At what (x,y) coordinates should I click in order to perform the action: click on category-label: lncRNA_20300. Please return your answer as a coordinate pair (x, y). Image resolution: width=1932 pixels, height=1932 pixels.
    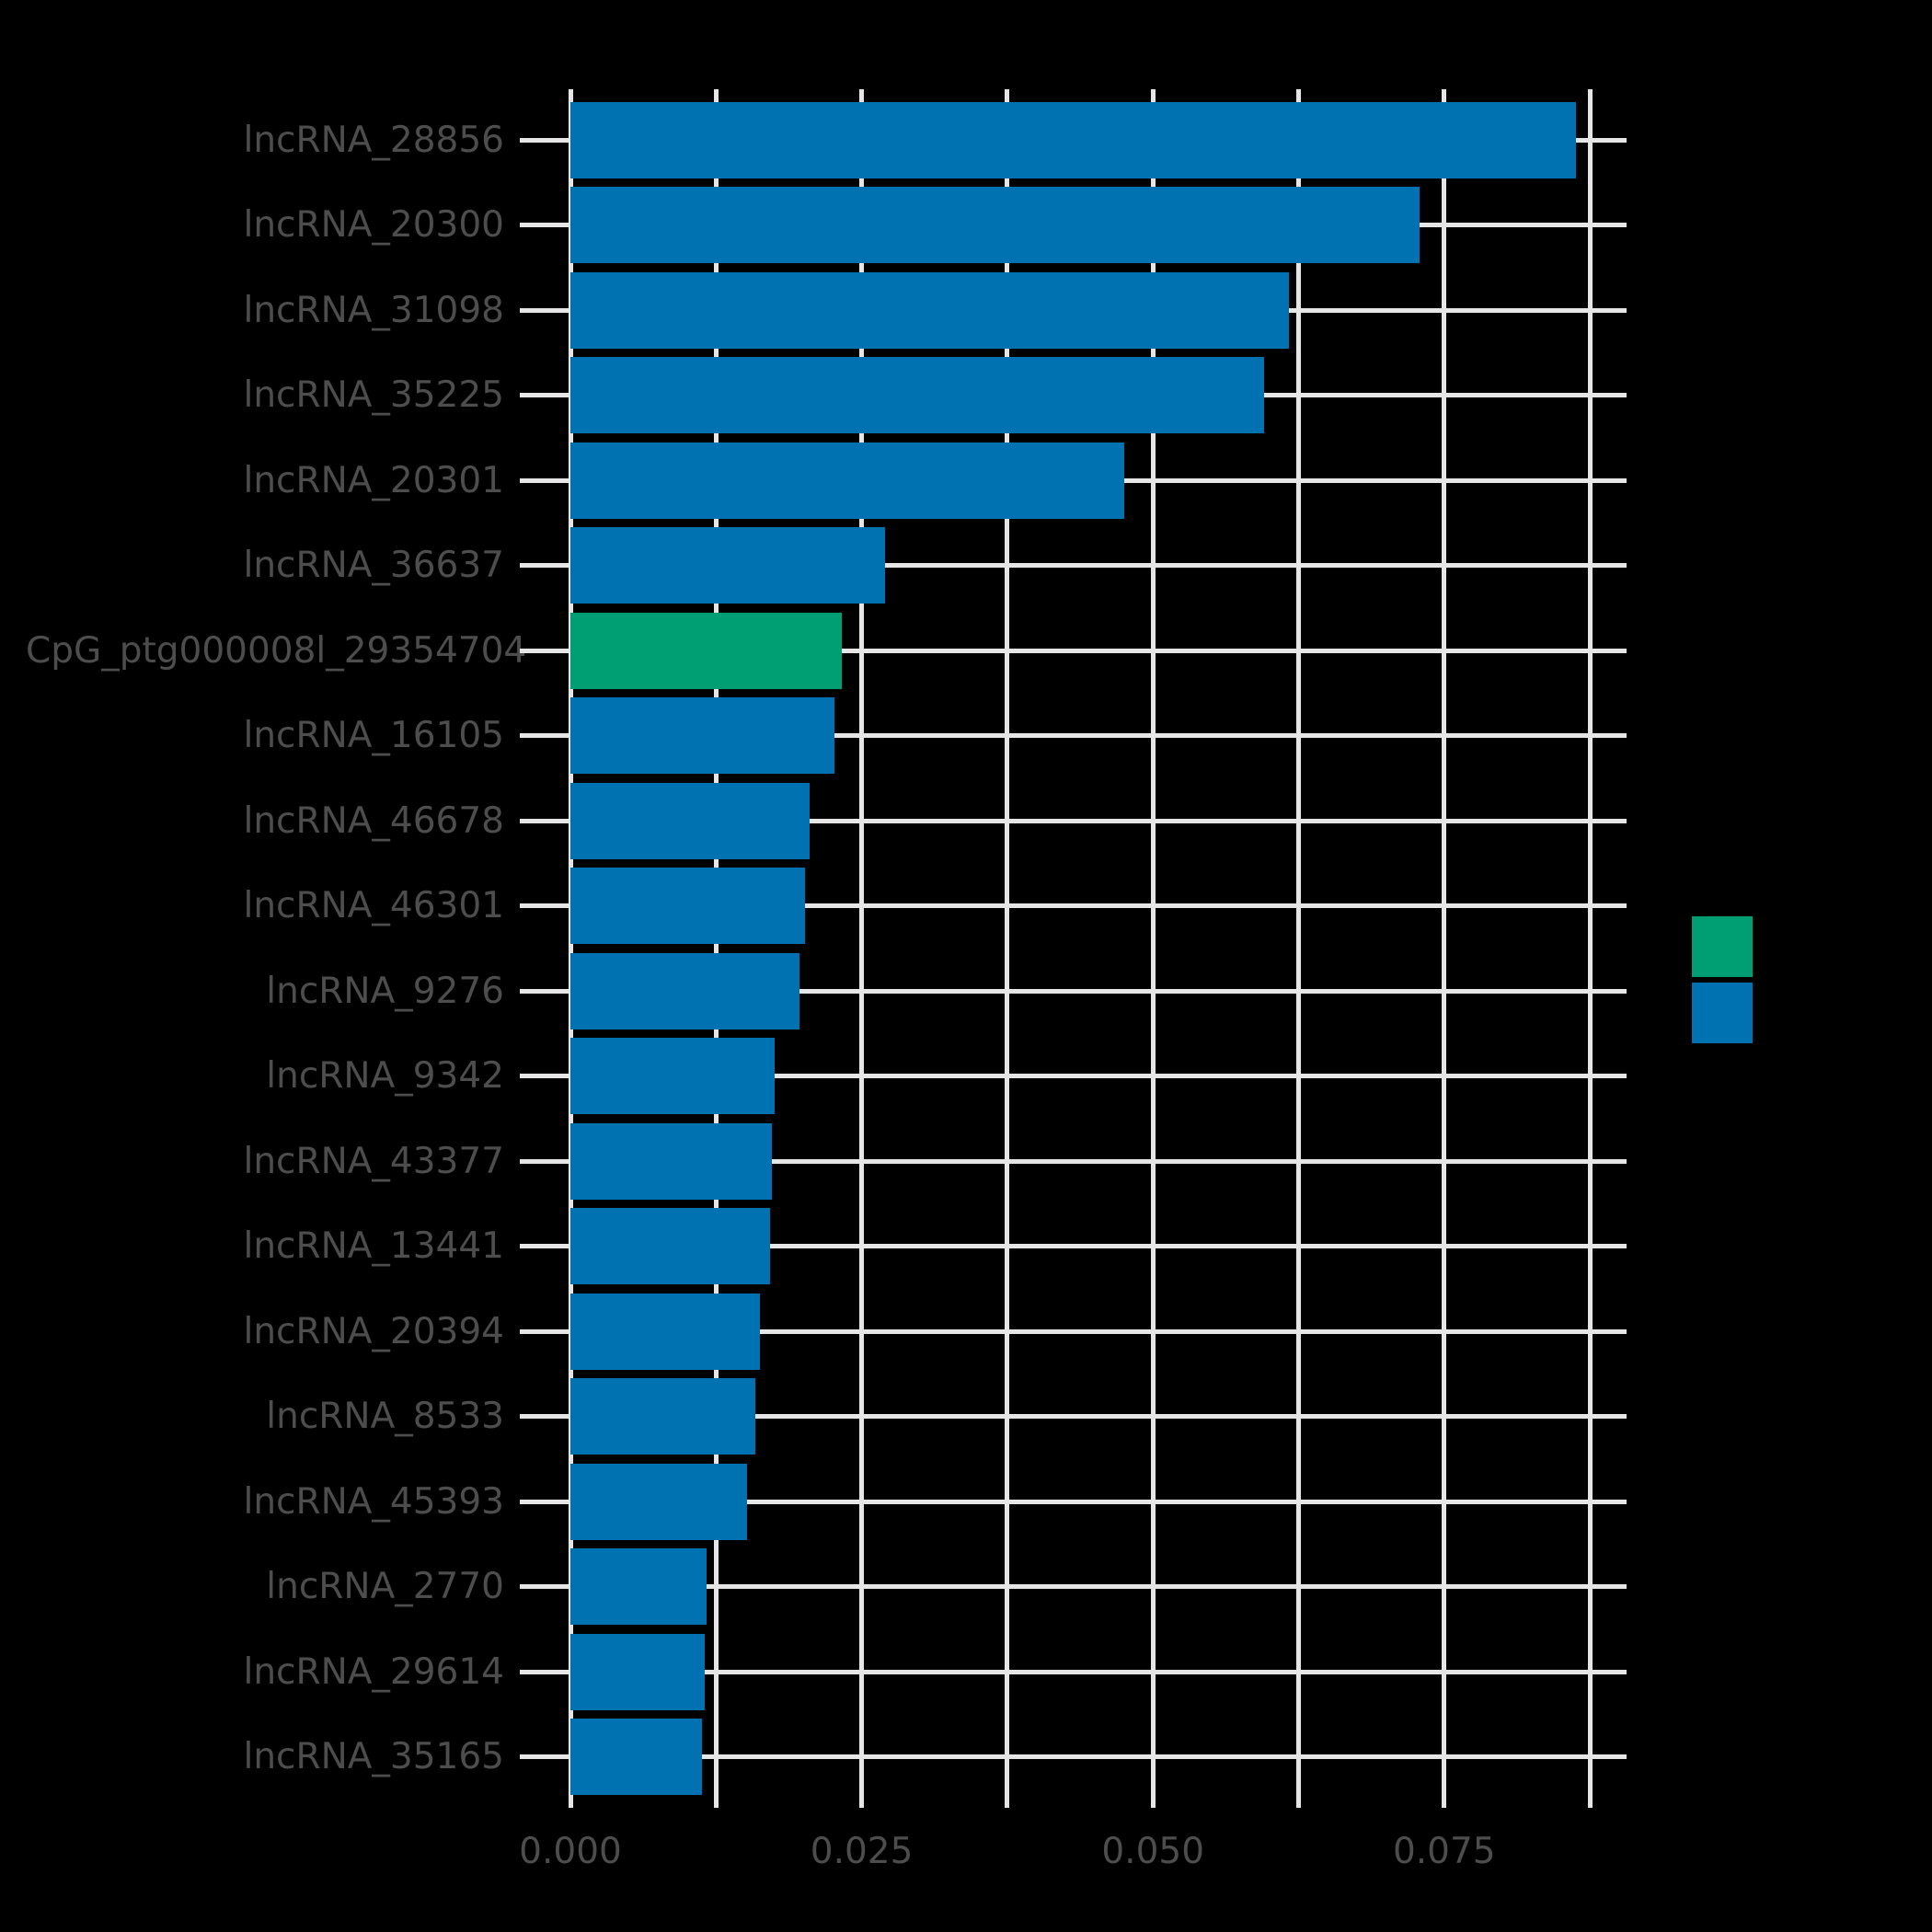
    Looking at the image, I should click on (373, 225).